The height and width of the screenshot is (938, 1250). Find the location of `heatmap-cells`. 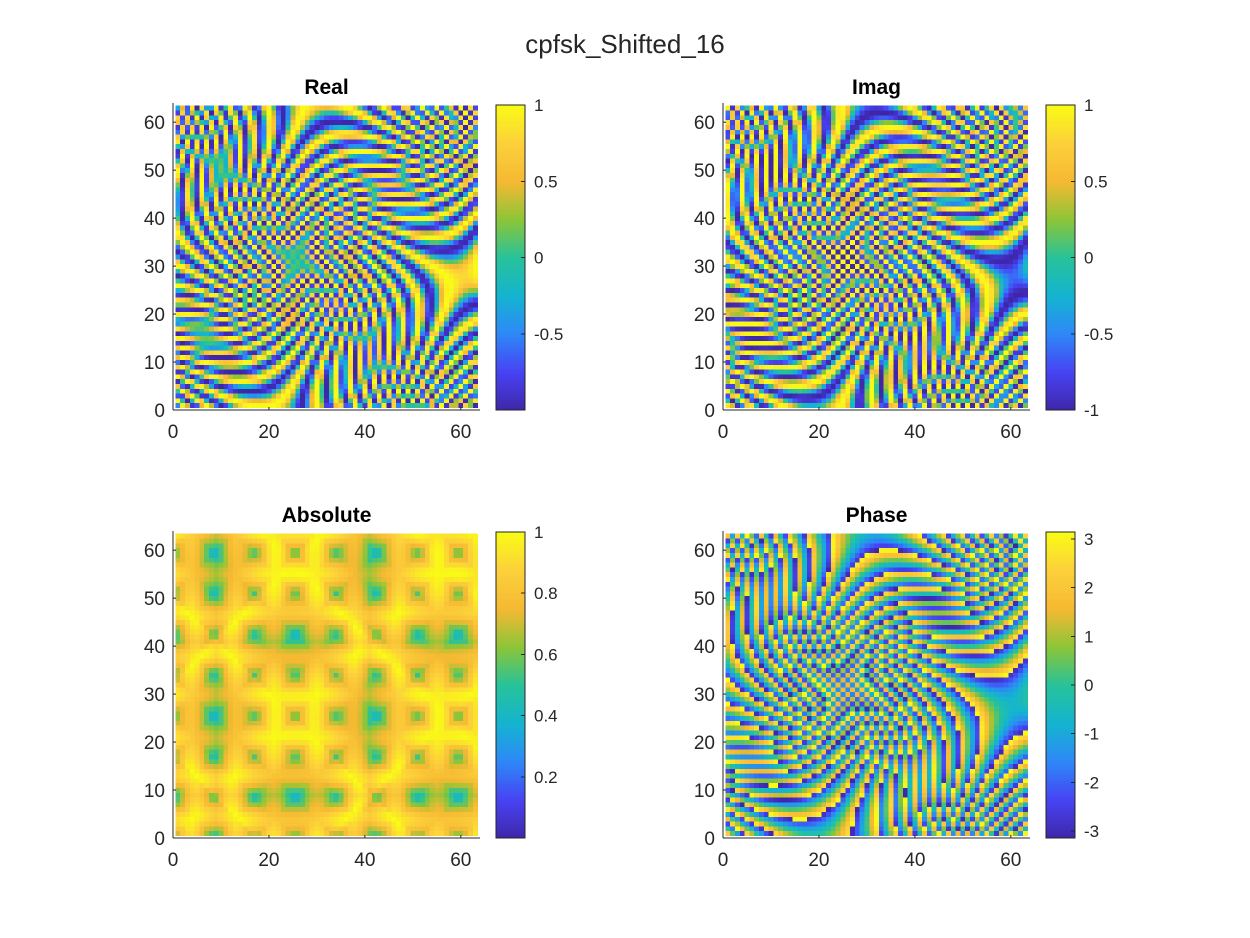

heatmap-cells is located at coordinates (326, 256).